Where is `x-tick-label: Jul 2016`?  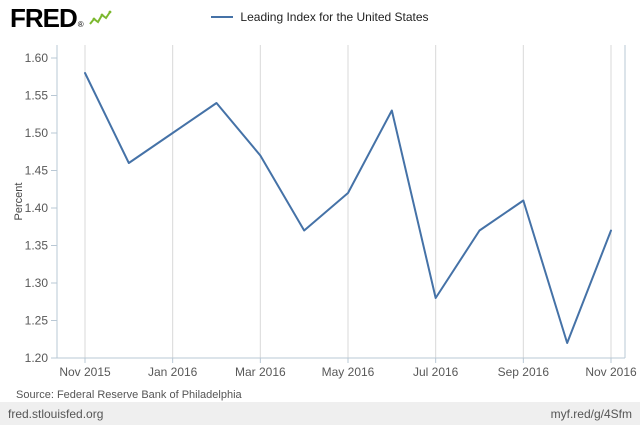 x-tick-label: Jul 2016 is located at coordinates (436, 372).